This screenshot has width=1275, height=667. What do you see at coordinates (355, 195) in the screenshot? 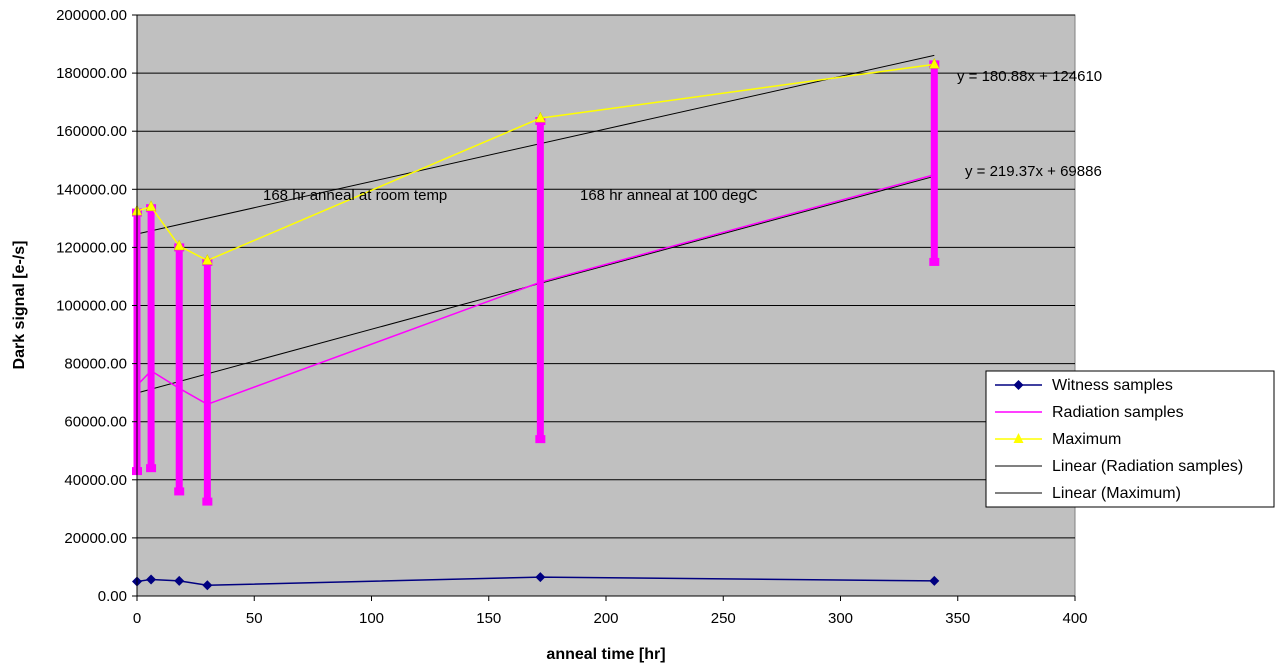
I see `annotation-room-temp: 168 hr anneal at room temp` at bounding box center [355, 195].